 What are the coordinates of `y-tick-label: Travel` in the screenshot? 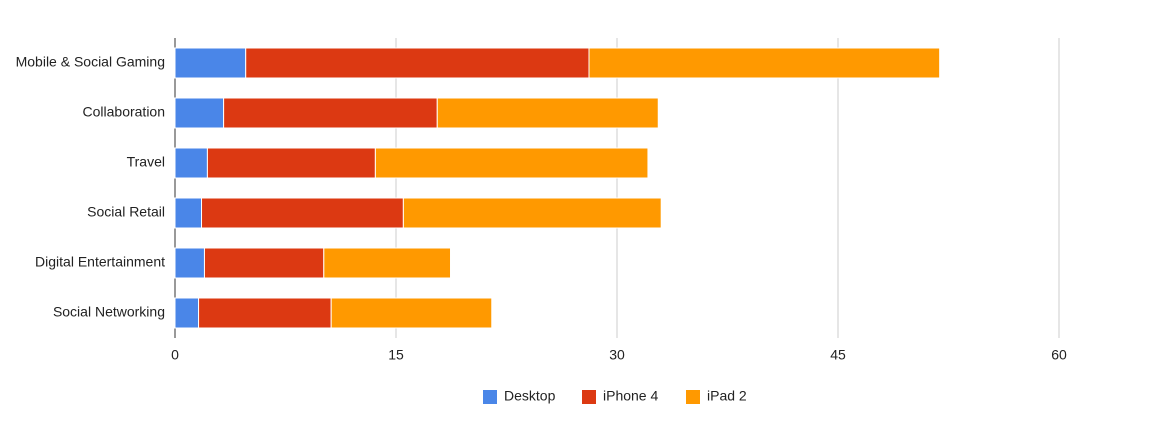 It's located at (146, 162).